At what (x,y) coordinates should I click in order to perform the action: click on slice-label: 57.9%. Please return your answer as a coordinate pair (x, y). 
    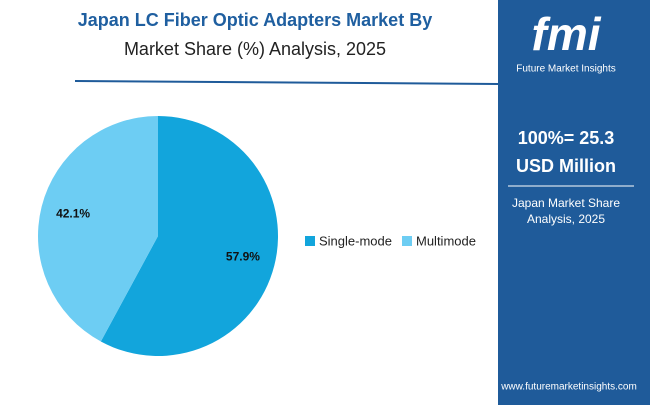
    Looking at the image, I should click on (243, 257).